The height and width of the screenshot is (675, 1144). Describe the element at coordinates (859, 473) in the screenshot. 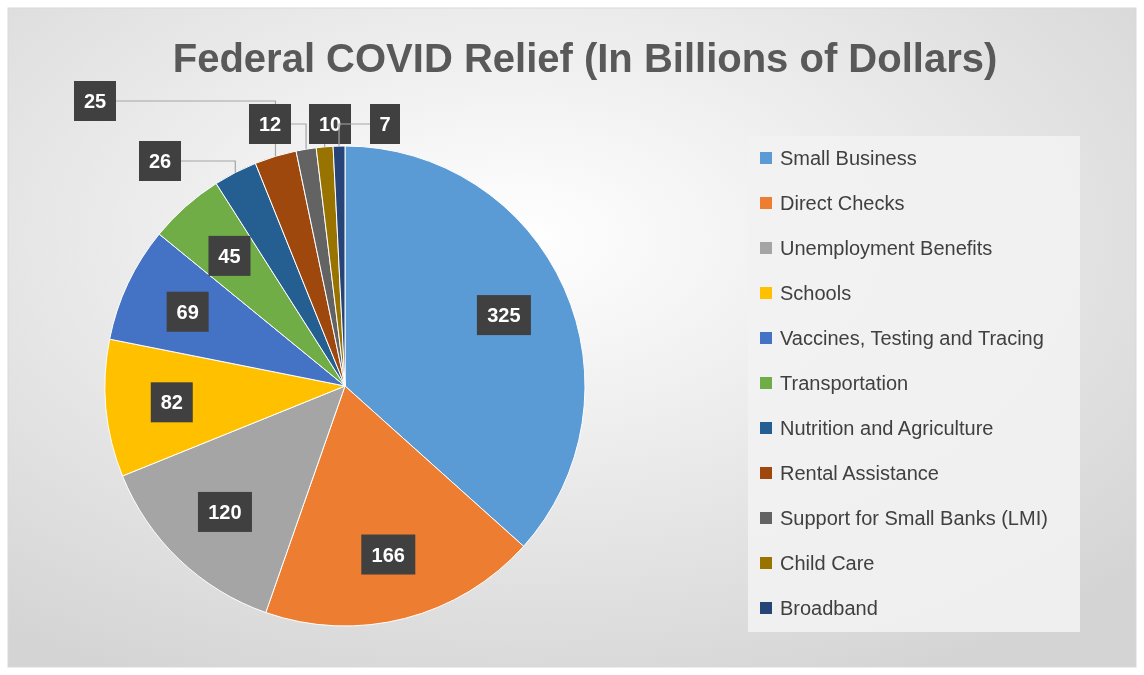

I see `legend-label: Rental Assistance` at that location.